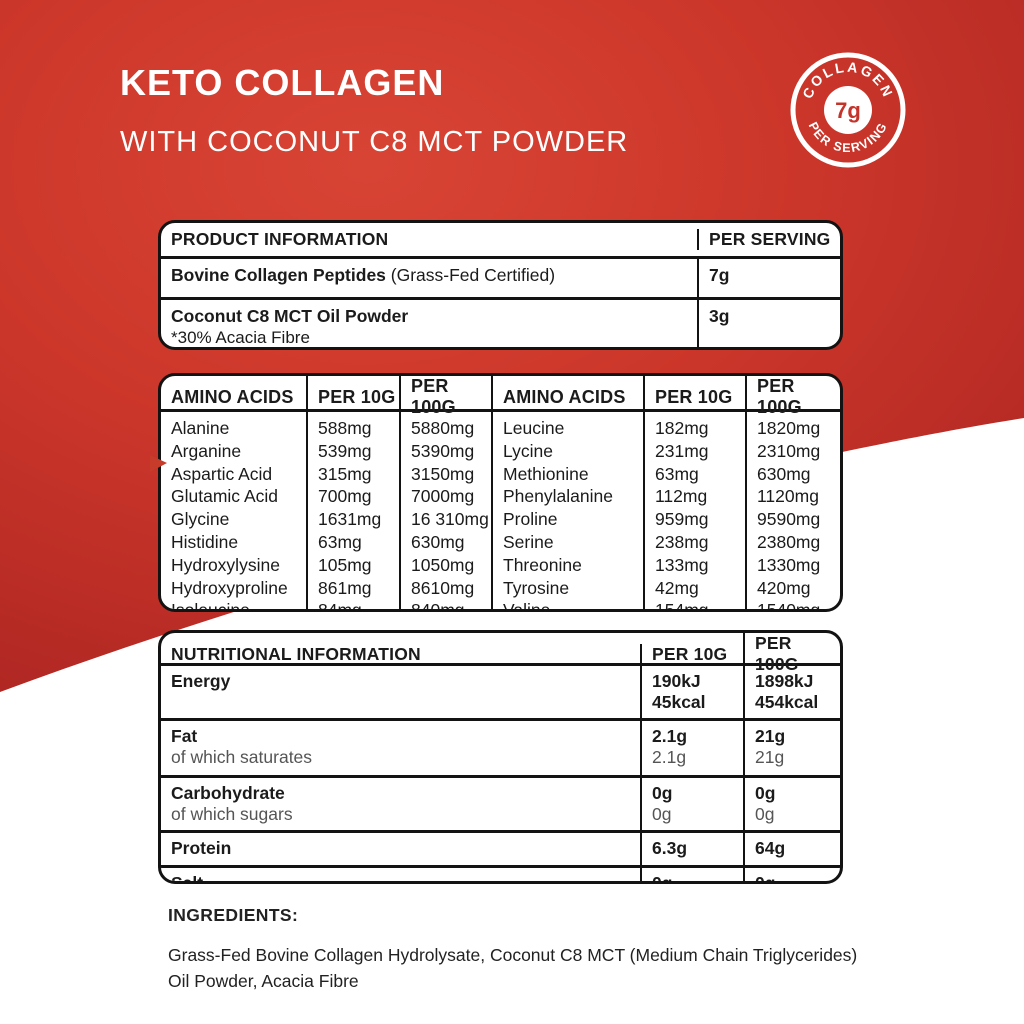 This screenshot has height=1024, width=1024. What do you see at coordinates (232, 814) in the screenshot?
I see `nutrient-subname: of which sugars` at bounding box center [232, 814].